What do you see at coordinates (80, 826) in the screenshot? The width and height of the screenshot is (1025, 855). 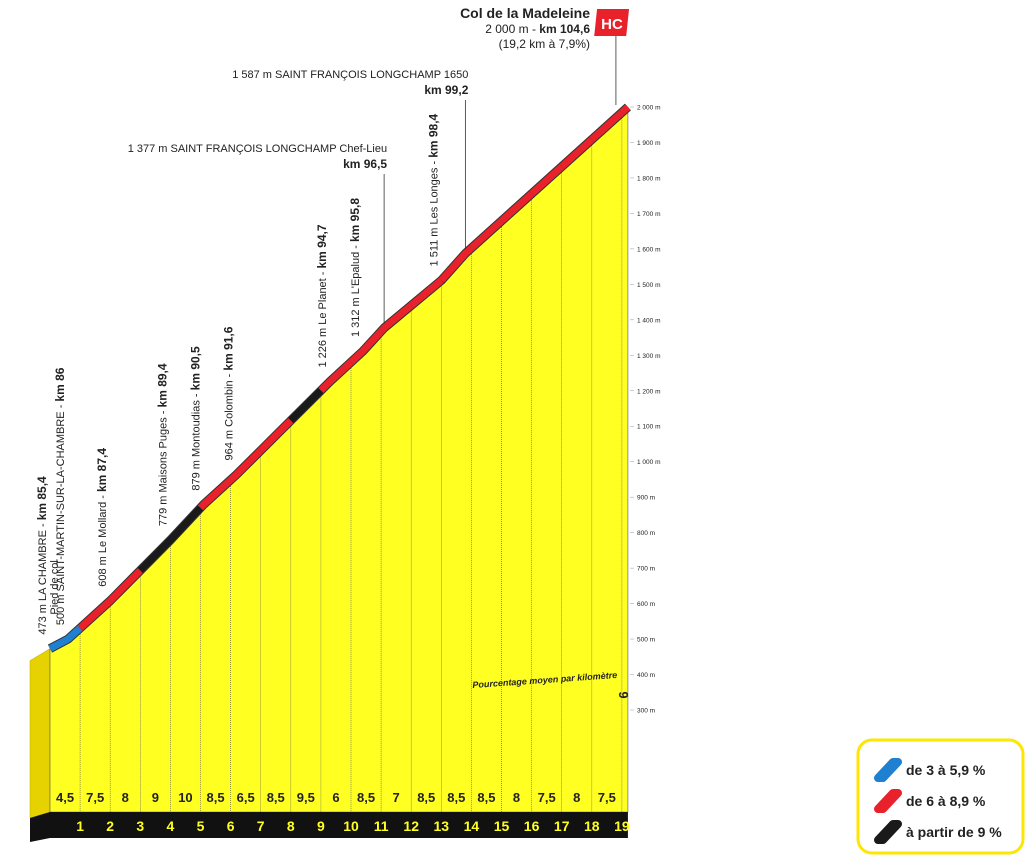 I see `km-label: 1` at bounding box center [80, 826].